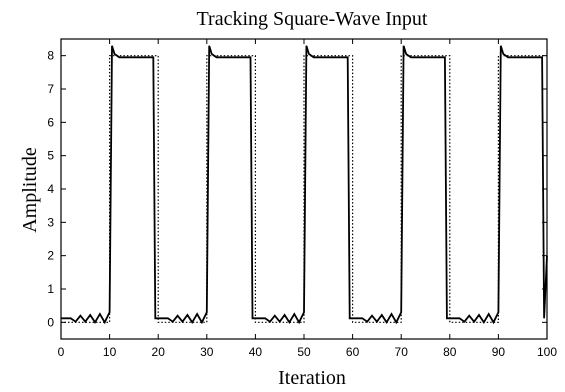  Describe the element at coordinates (50, 222) in the screenshot. I see `y-tick-label: 3` at that location.